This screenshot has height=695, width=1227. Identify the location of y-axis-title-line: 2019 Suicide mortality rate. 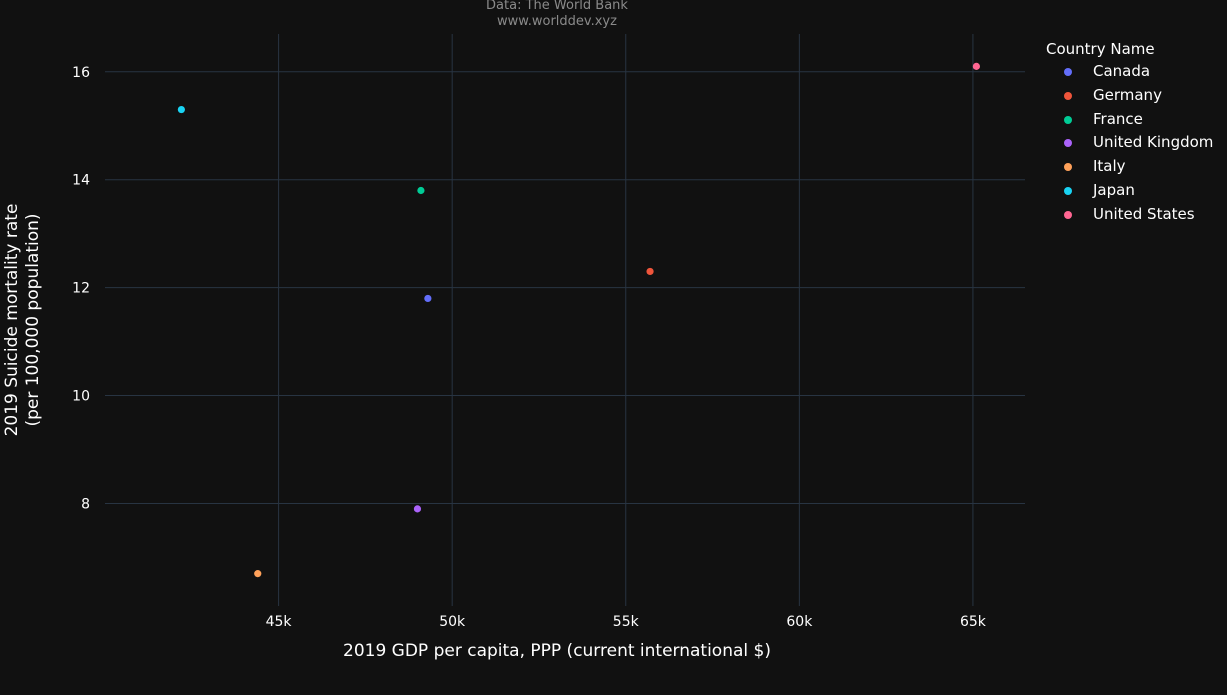
(12, 320).